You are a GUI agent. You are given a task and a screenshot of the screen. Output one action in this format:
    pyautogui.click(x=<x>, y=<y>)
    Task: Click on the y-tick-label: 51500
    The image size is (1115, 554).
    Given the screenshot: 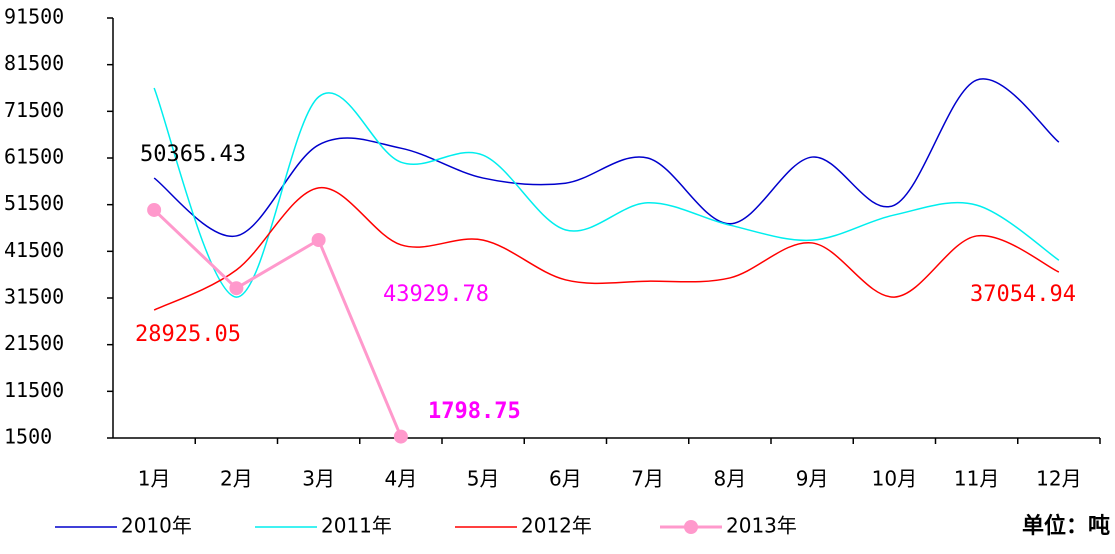 What is the action you would take?
    pyautogui.click(x=34, y=203)
    